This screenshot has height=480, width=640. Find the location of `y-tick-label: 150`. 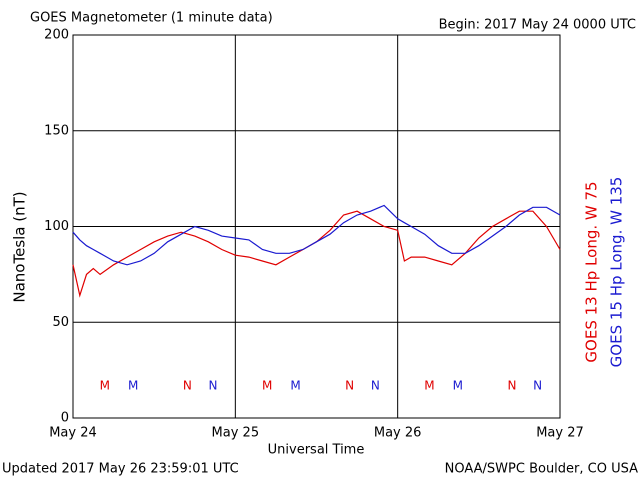

y-tick-label: 150 is located at coordinates (56, 130).